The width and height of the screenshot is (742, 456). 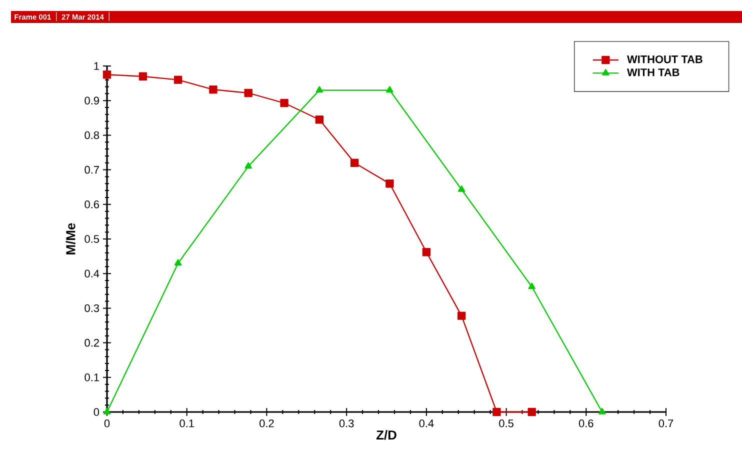 I want to click on y-tick-label: 0.1, so click(x=91, y=378).